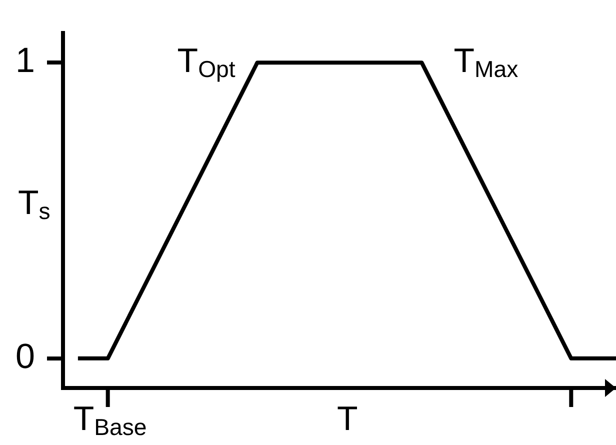 This screenshot has width=616, height=445. What do you see at coordinates (25, 356) in the screenshot?
I see `y-tick-label: 0` at bounding box center [25, 356].